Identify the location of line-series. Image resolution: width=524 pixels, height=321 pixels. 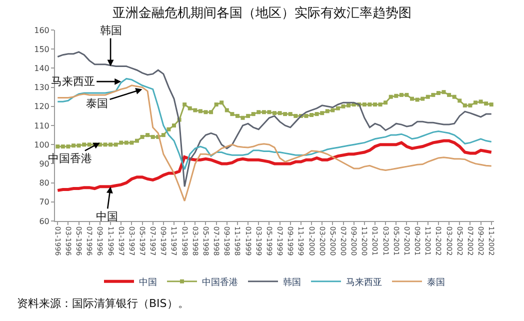
(274, 165).